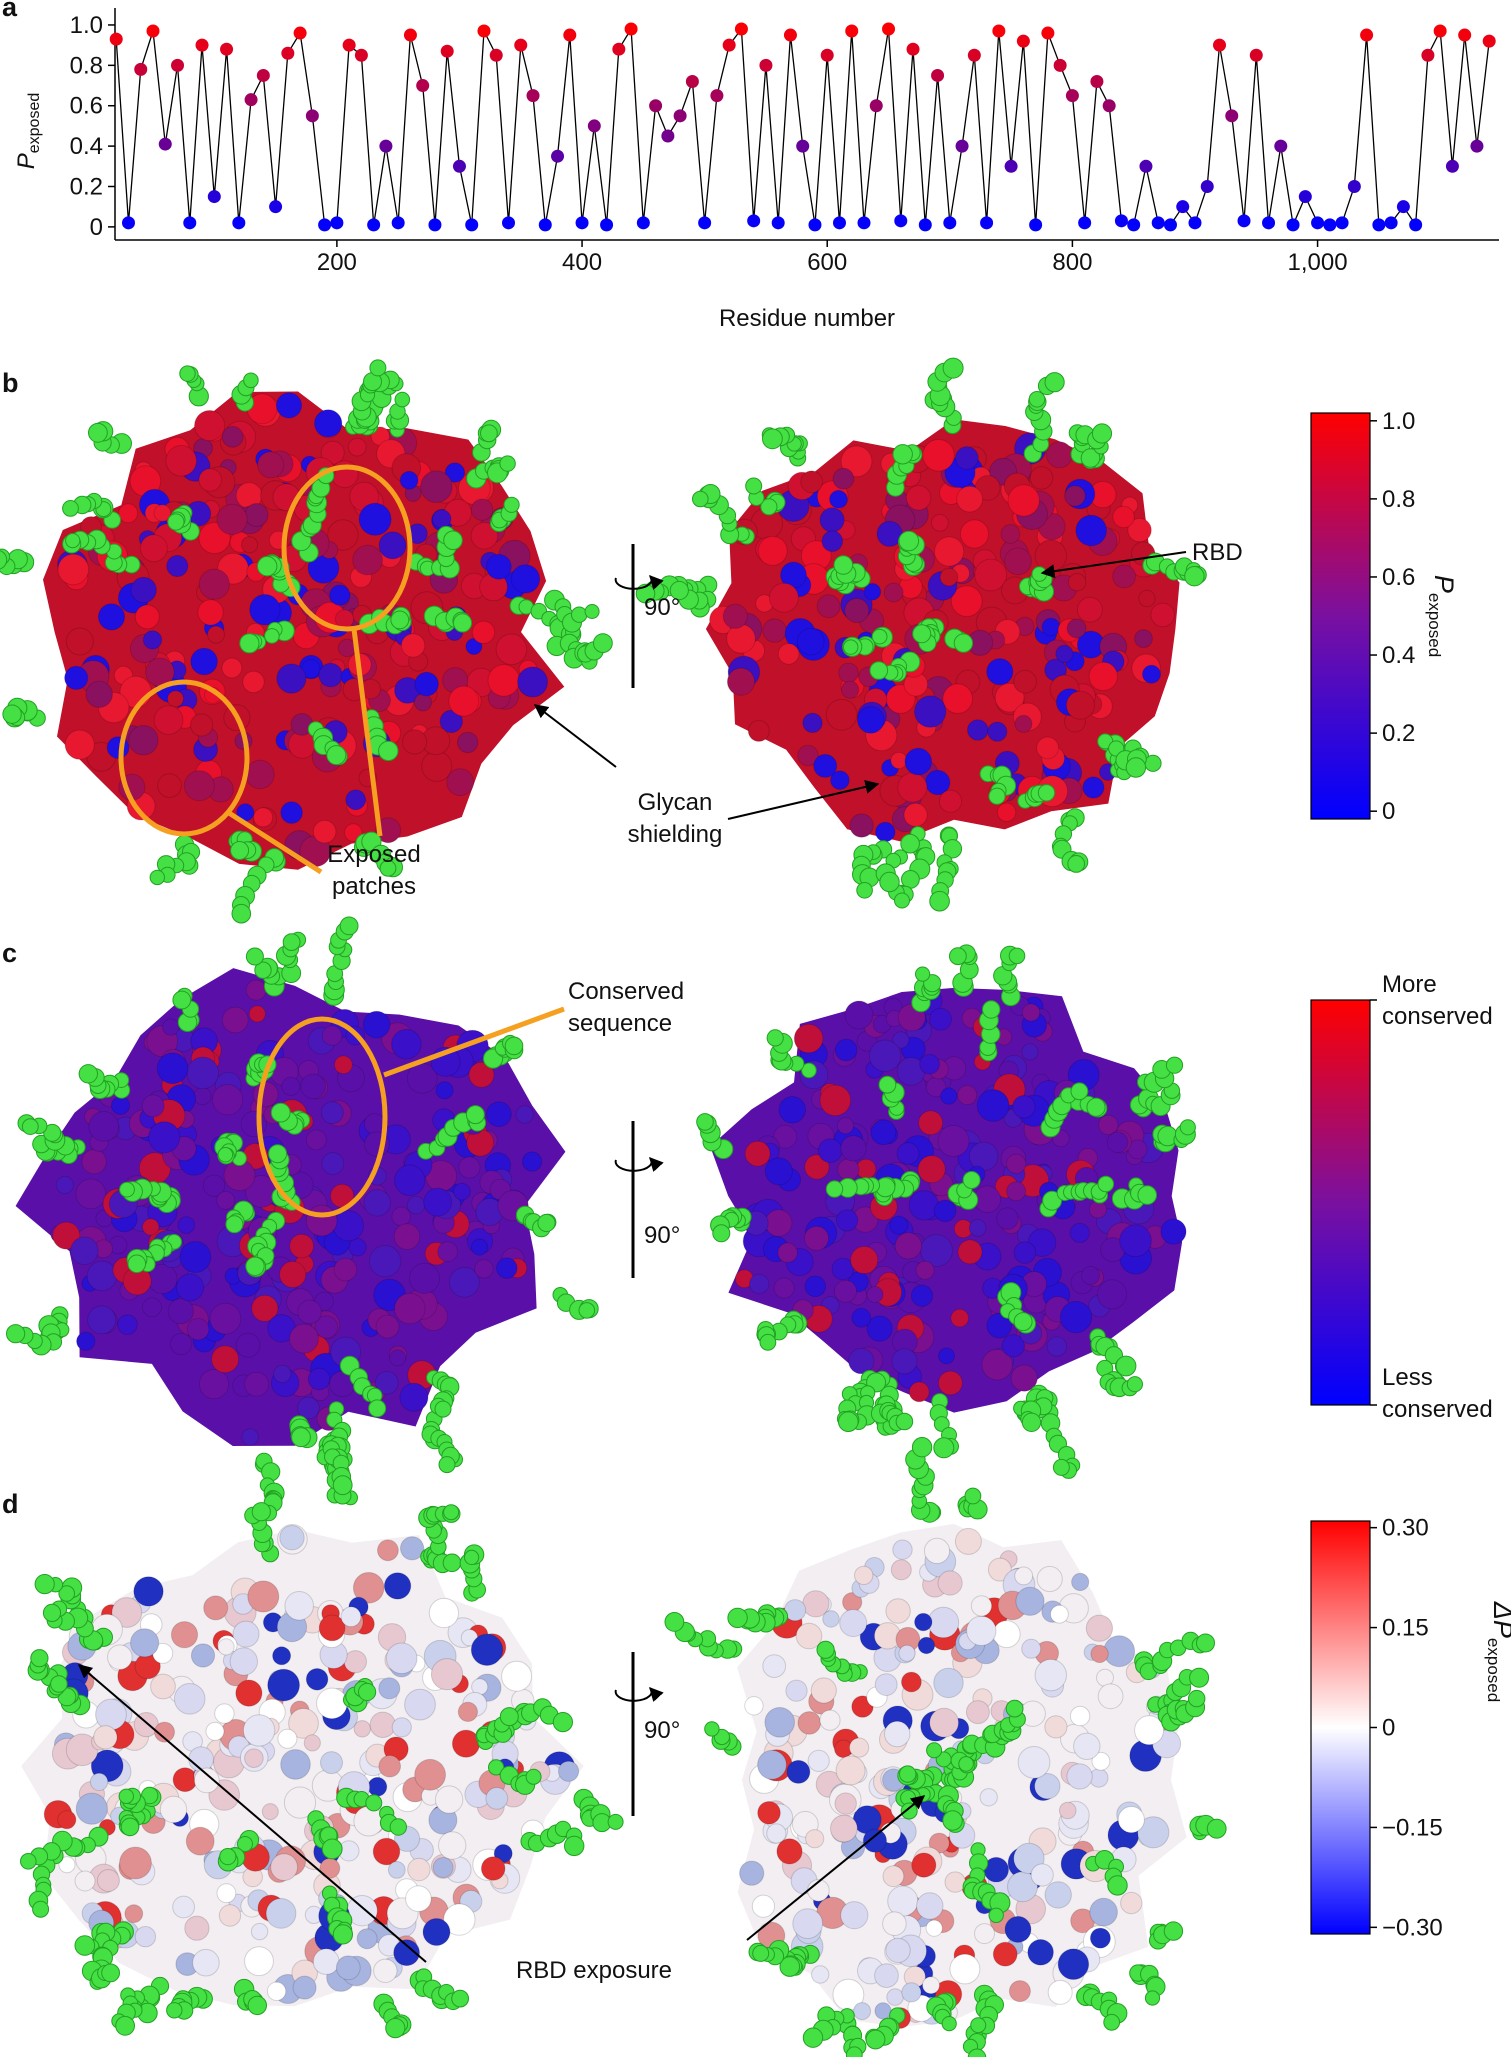  Describe the element at coordinates (1340, 616) in the screenshot. I see `colorbar` at that location.